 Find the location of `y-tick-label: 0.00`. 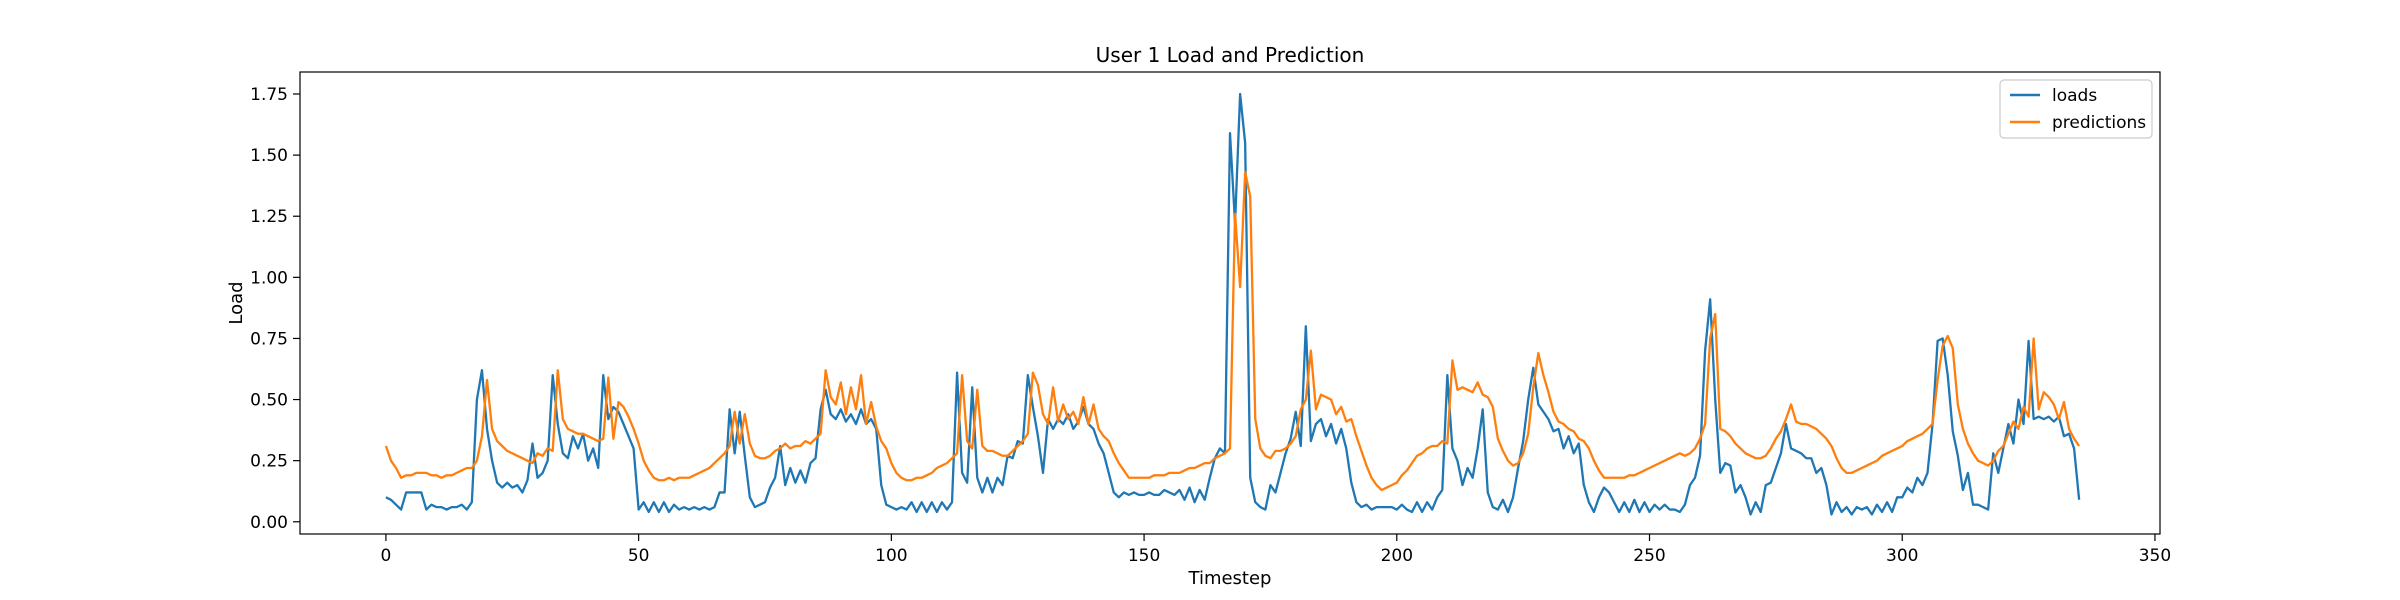

y-tick-label: 0.00 is located at coordinates (269, 523).